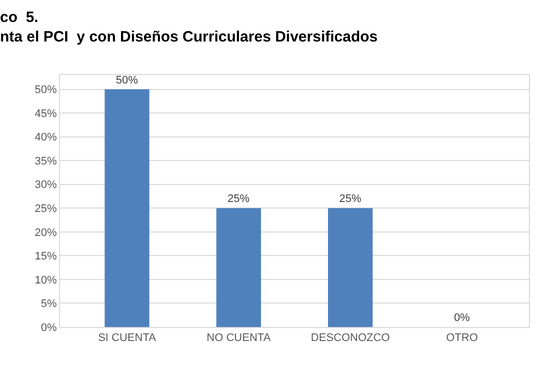  I want to click on x-tick-label: SI CUENTA, so click(127, 338).